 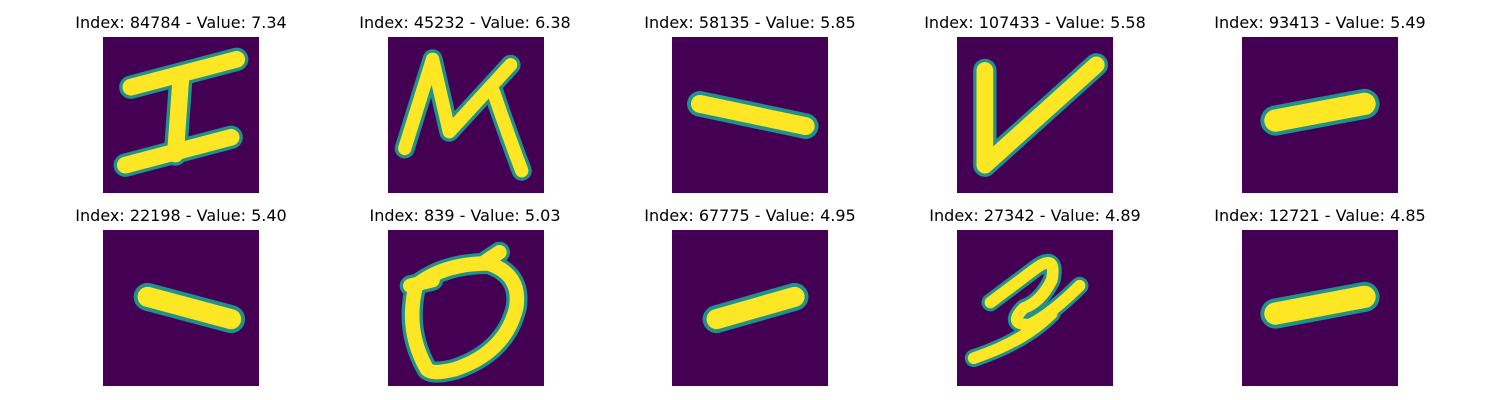 I want to click on panel-title-1: Index: 84784 - Value: 7.34, so click(x=181, y=22).